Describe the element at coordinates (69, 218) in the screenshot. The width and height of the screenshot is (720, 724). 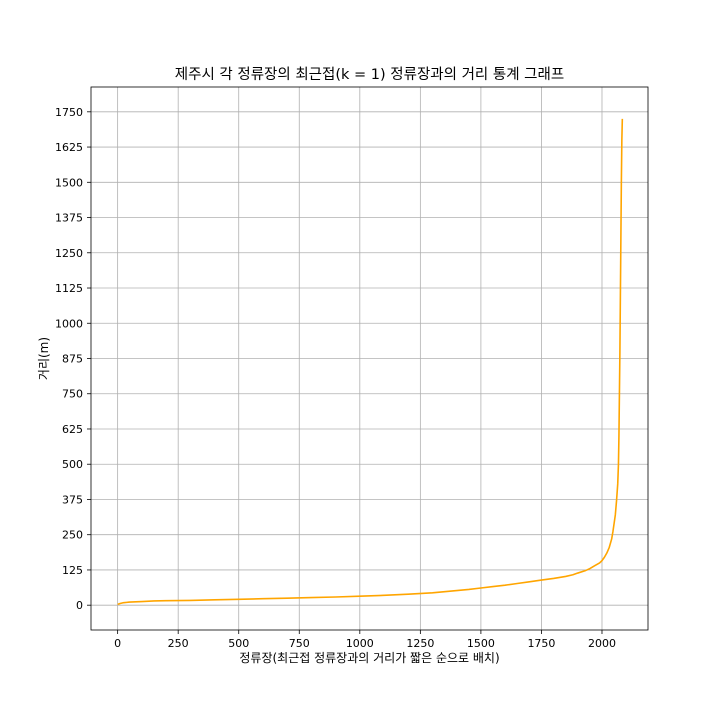
I see `y-tick-label: 1375` at that location.